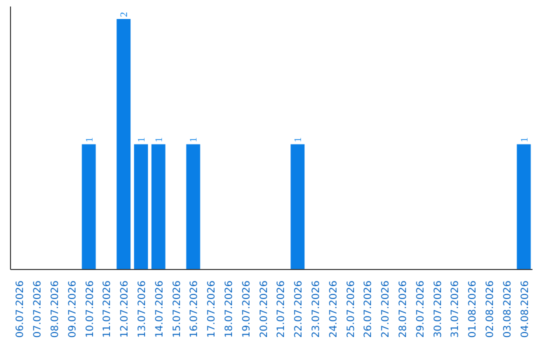 This screenshot has width=540, height=340. What do you see at coordinates (351, 309) in the screenshot?
I see `x-tick-label: 25.07.2026` at bounding box center [351, 309].